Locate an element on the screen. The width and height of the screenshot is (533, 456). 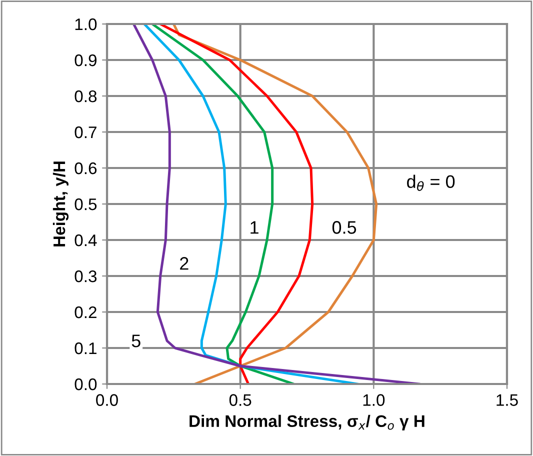
series-label: d$_{θ}$ = 0 is located at coordinates (431, 182).